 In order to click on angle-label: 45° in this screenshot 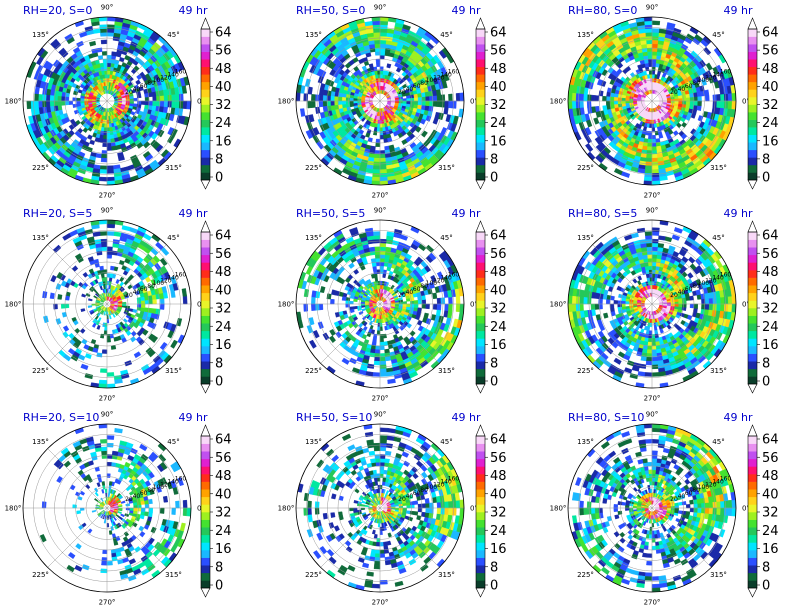, I will do `click(173, 238)`.